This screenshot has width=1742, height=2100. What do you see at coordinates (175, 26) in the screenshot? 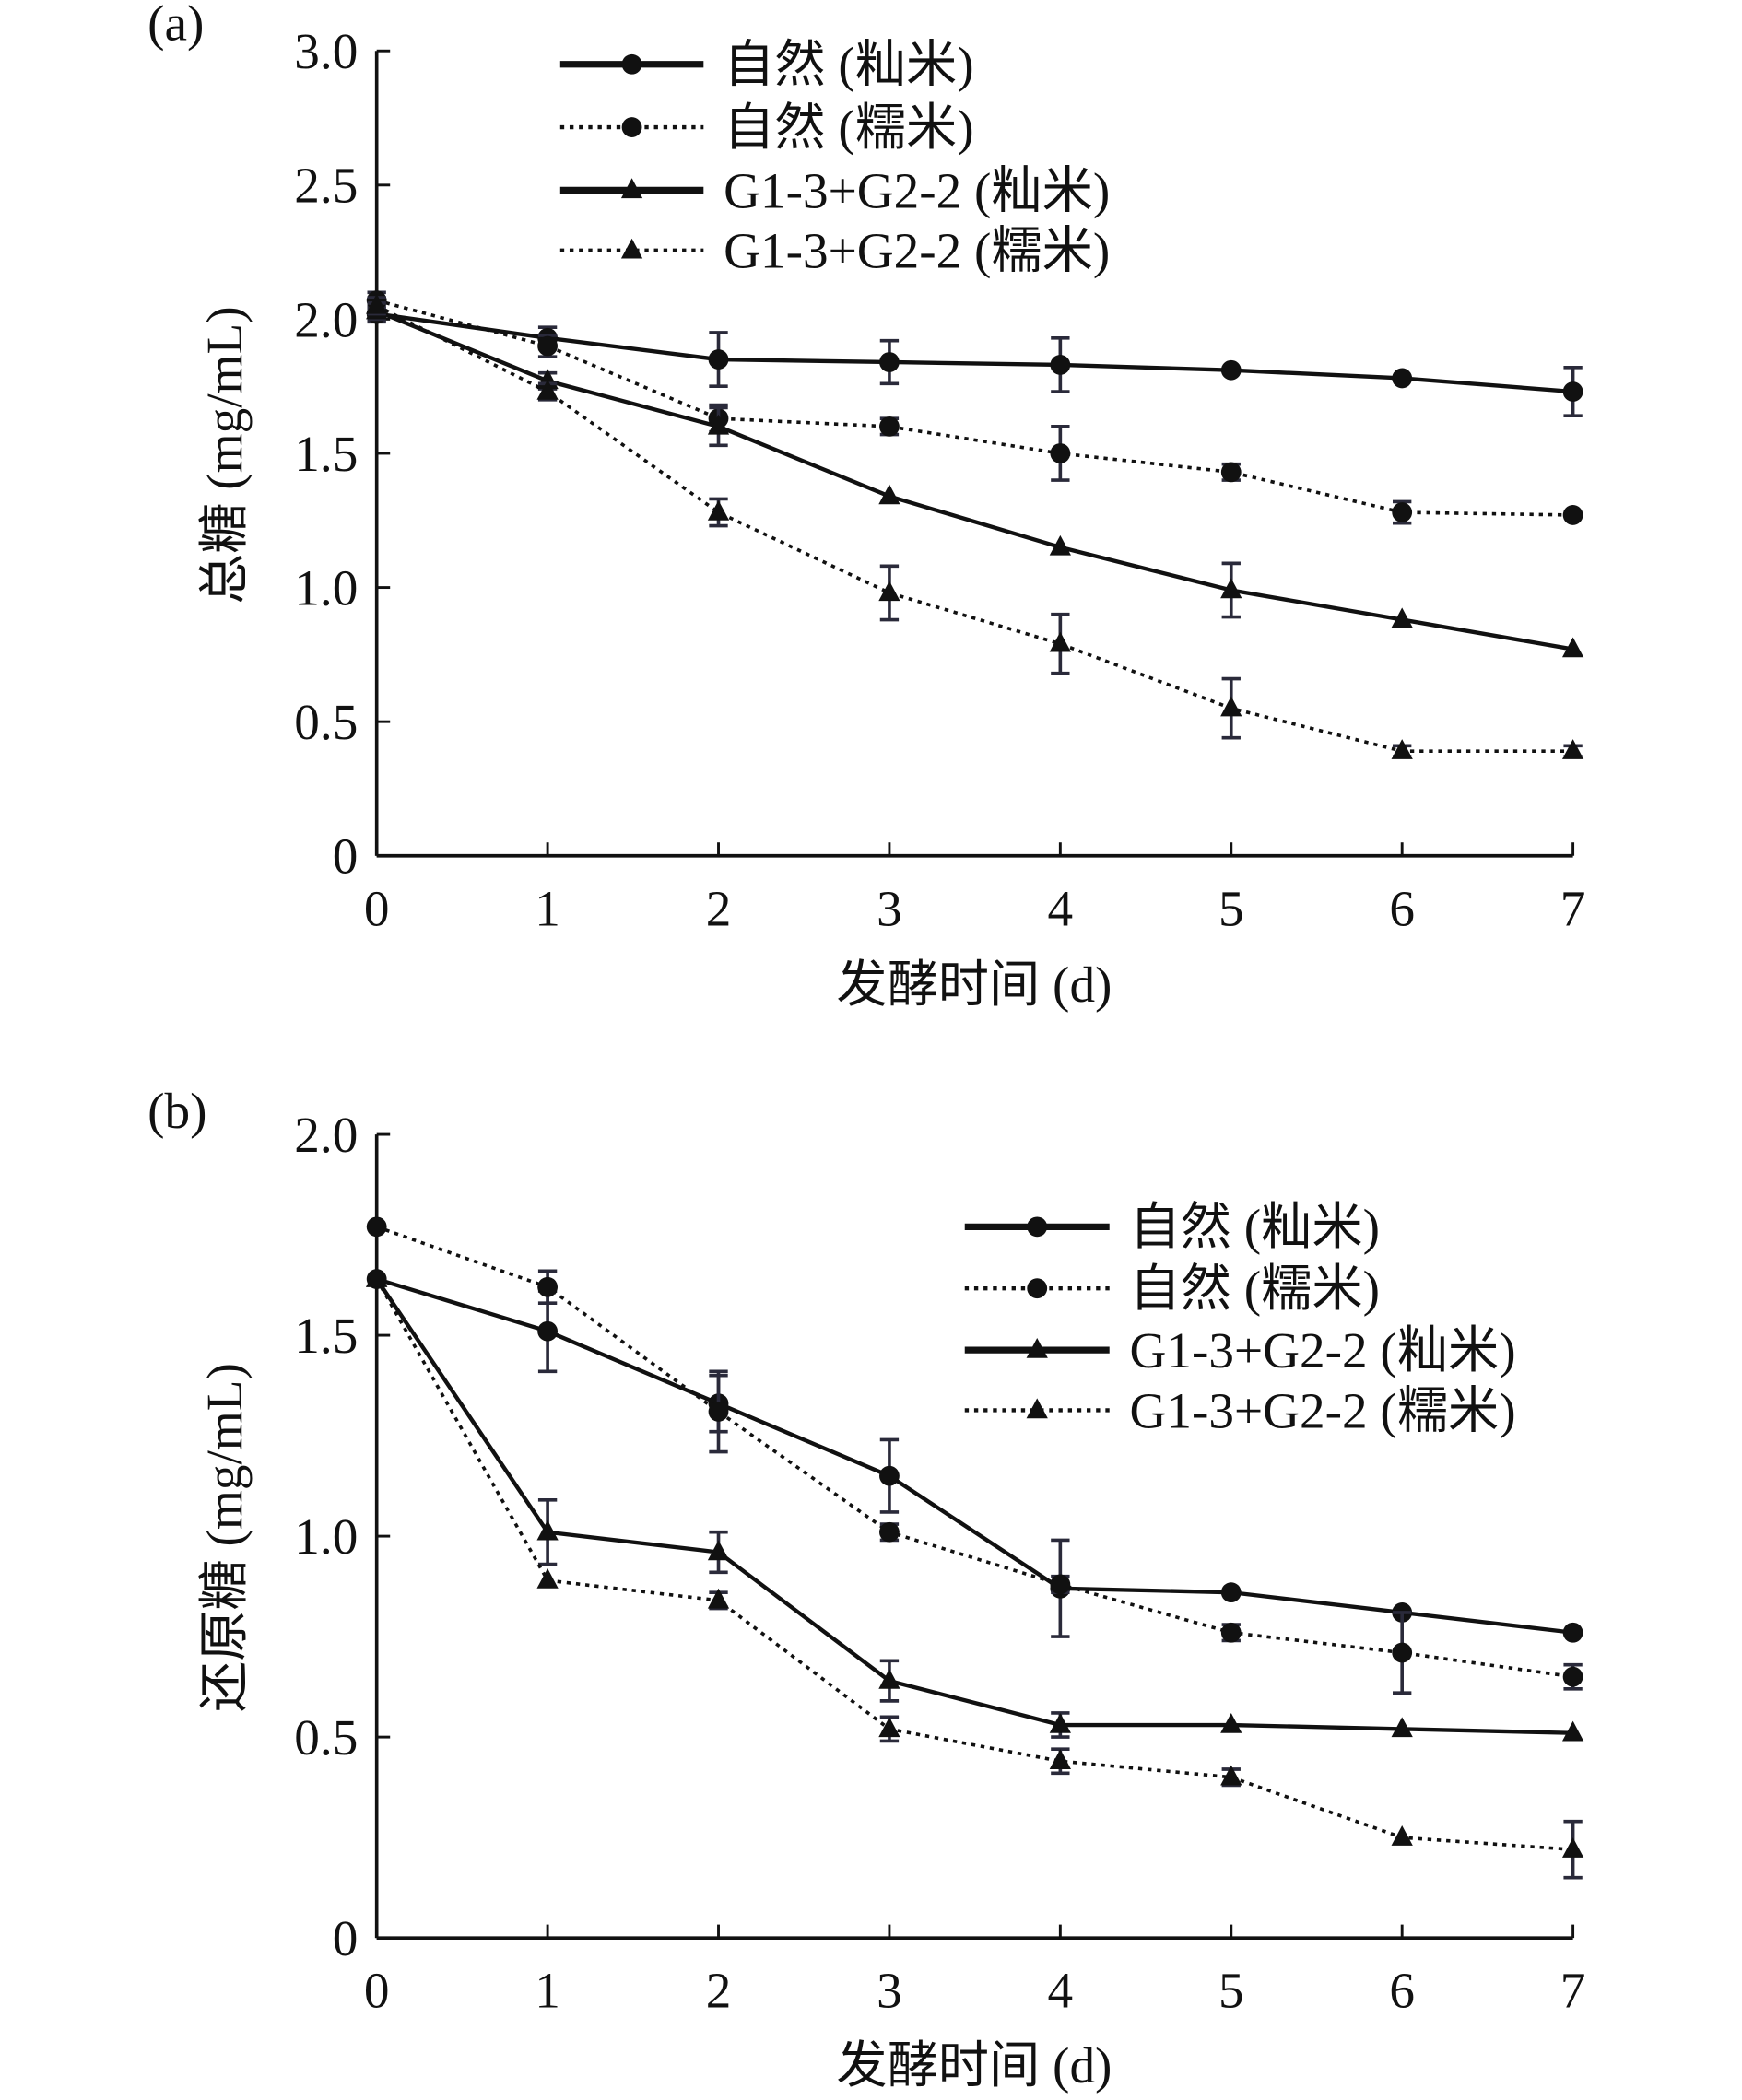
I see `panel-label: (a)` at bounding box center [175, 26].